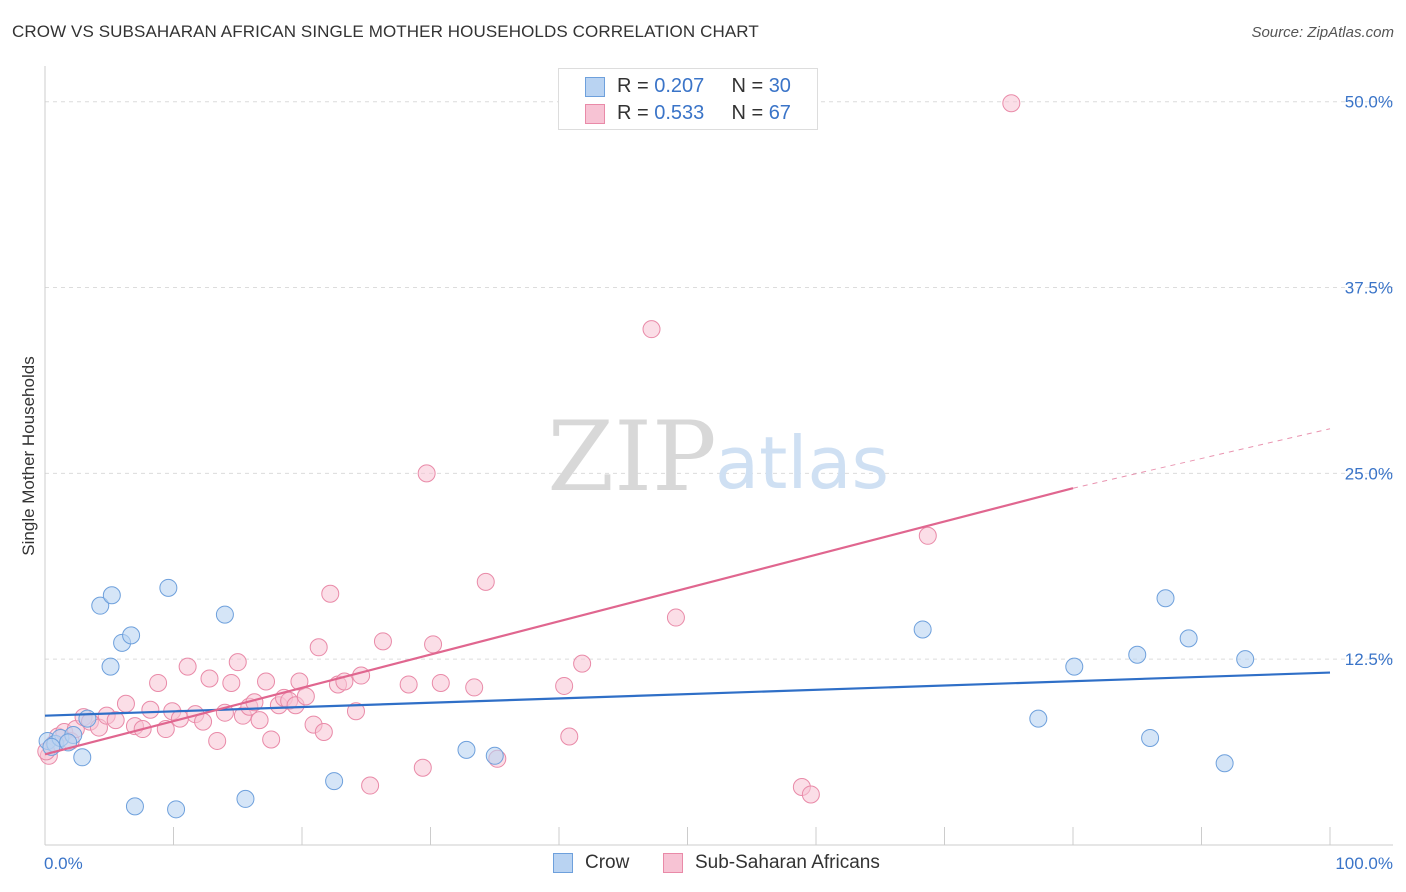 Image resolution: width=1406 pixels, height=892 pixels. Describe the element at coordinates (687, 694) in the screenshot. I see `crow-trend-line` at that location.